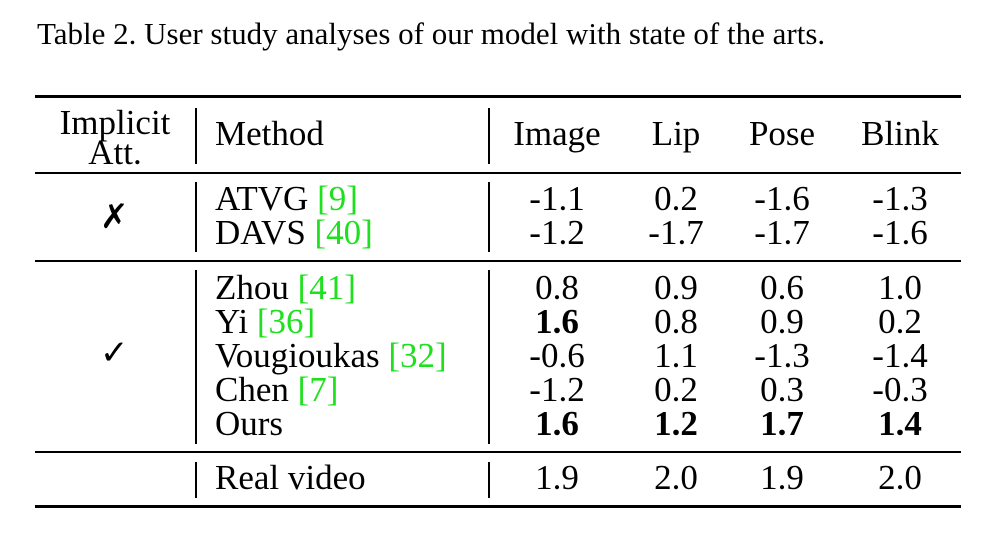 This screenshot has width=990, height=542. What do you see at coordinates (557, 198) in the screenshot?
I see `cell-image: -1.1` at bounding box center [557, 198].